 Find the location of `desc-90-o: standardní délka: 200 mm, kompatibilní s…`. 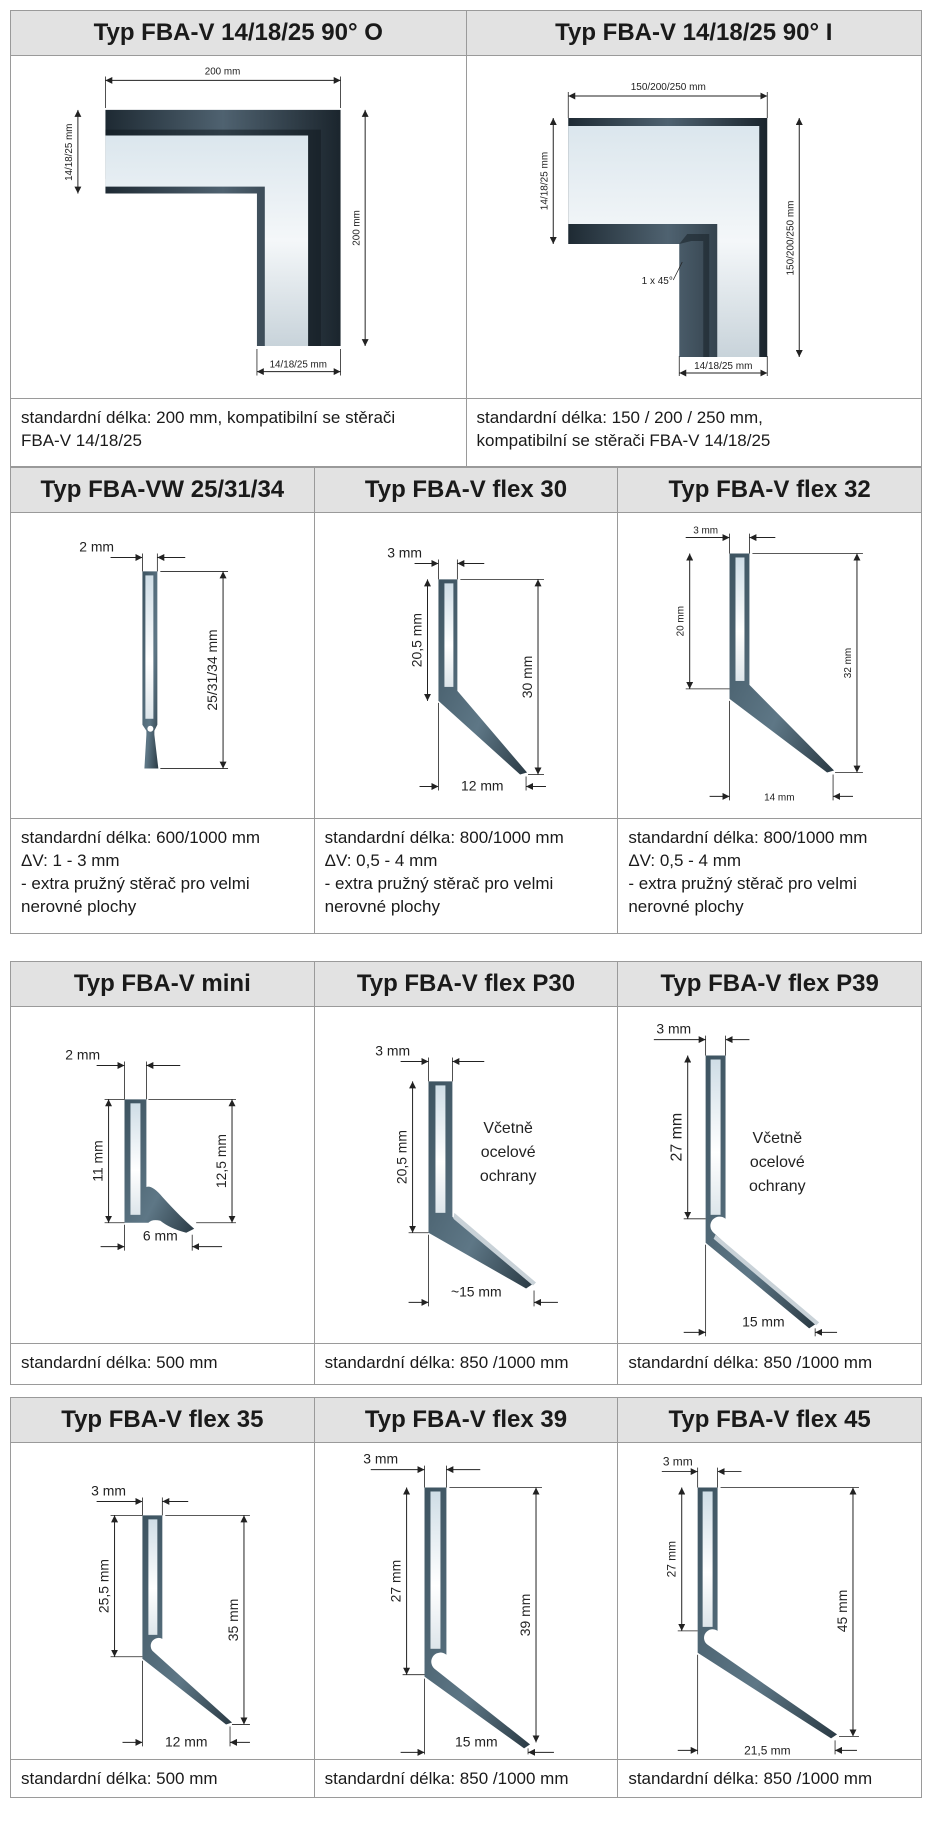

desc-90-o: standardní délka: 200 mm, kompatibilní s… is located at coordinates (238, 432).